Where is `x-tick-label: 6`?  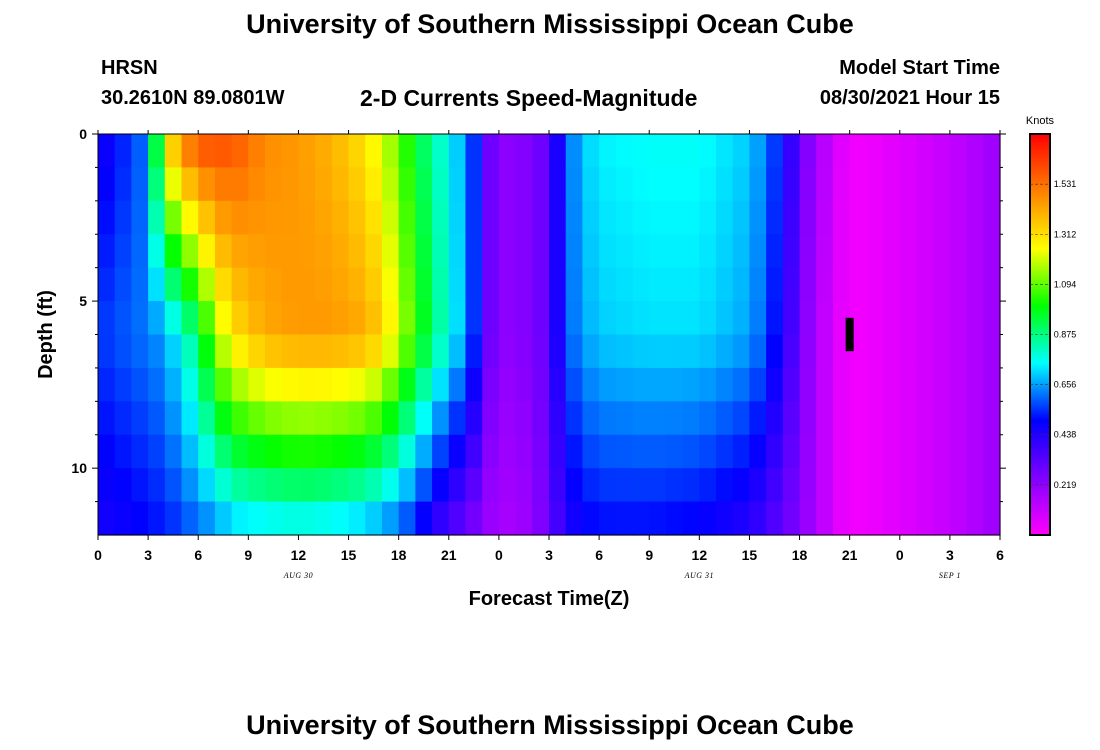
x-tick-label: 6 is located at coordinates (599, 555).